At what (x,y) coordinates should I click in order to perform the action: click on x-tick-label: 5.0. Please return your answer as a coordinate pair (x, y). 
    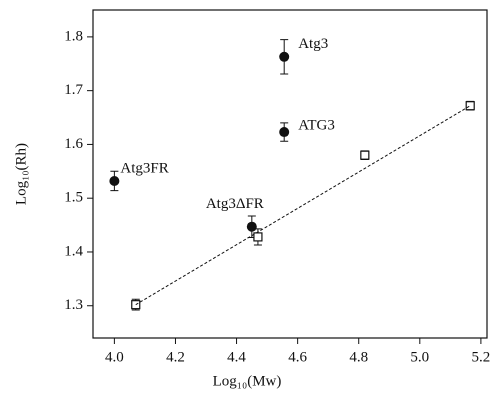
    Looking at the image, I should click on (419, 357).